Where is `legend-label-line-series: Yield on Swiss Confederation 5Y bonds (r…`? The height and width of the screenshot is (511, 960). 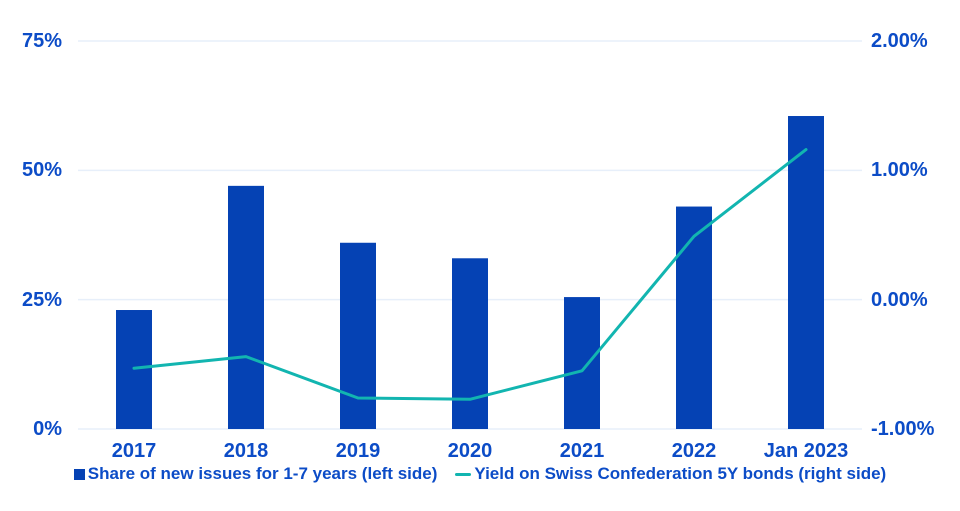 legend-label-line-series: Yield on Swiss Confederation 5Y bonds (r… is located at coordinates (680, 473).